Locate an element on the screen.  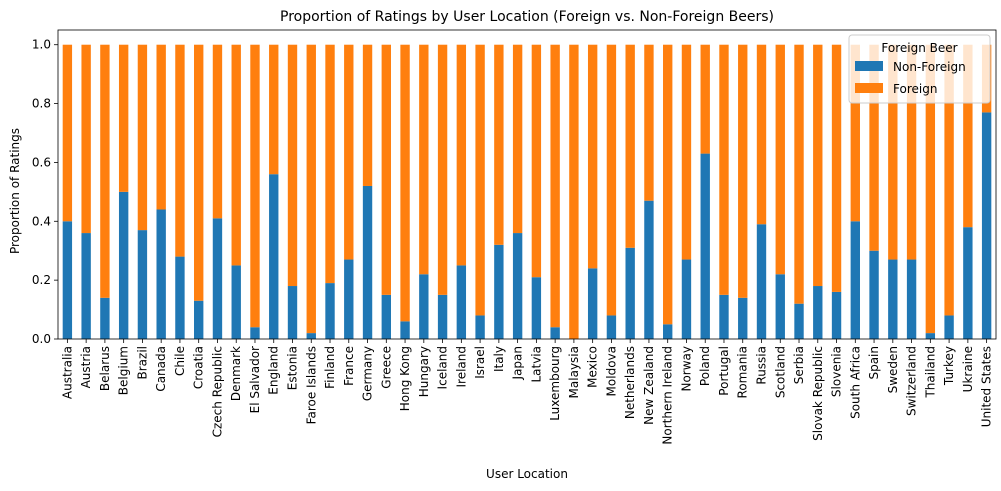
x-tick-label: Serbia is located at coordinates (799, 365).